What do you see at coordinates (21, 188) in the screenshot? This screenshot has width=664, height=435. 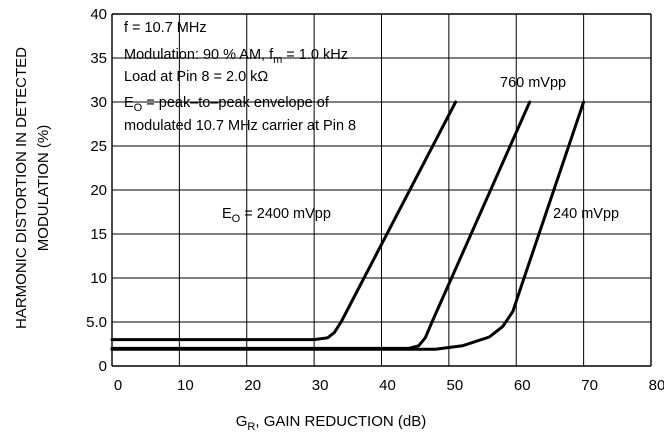 I see `y-axis-title-line1: HARMONIC DISTORTION IN DETECTED` at bounding box center [21, 188].